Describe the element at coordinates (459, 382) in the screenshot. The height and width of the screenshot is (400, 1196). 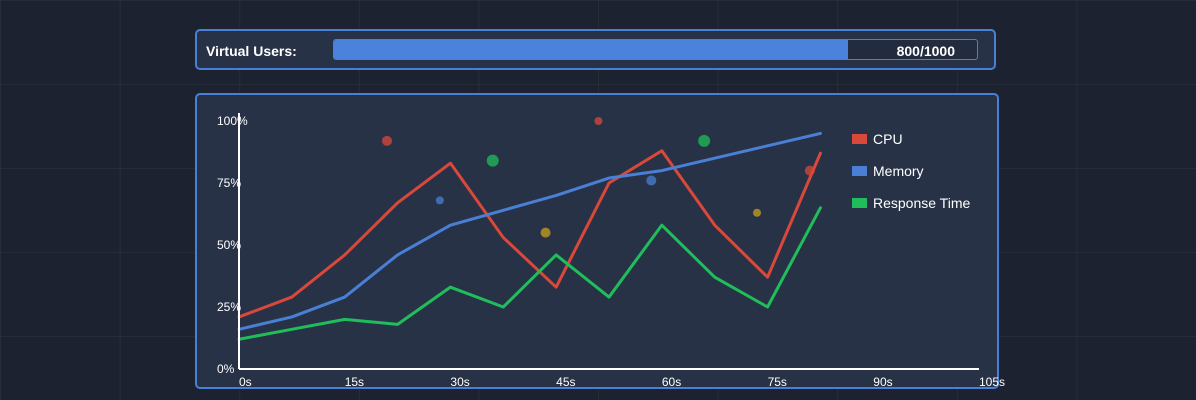
I see `x-tick-label: 30s` at that location.